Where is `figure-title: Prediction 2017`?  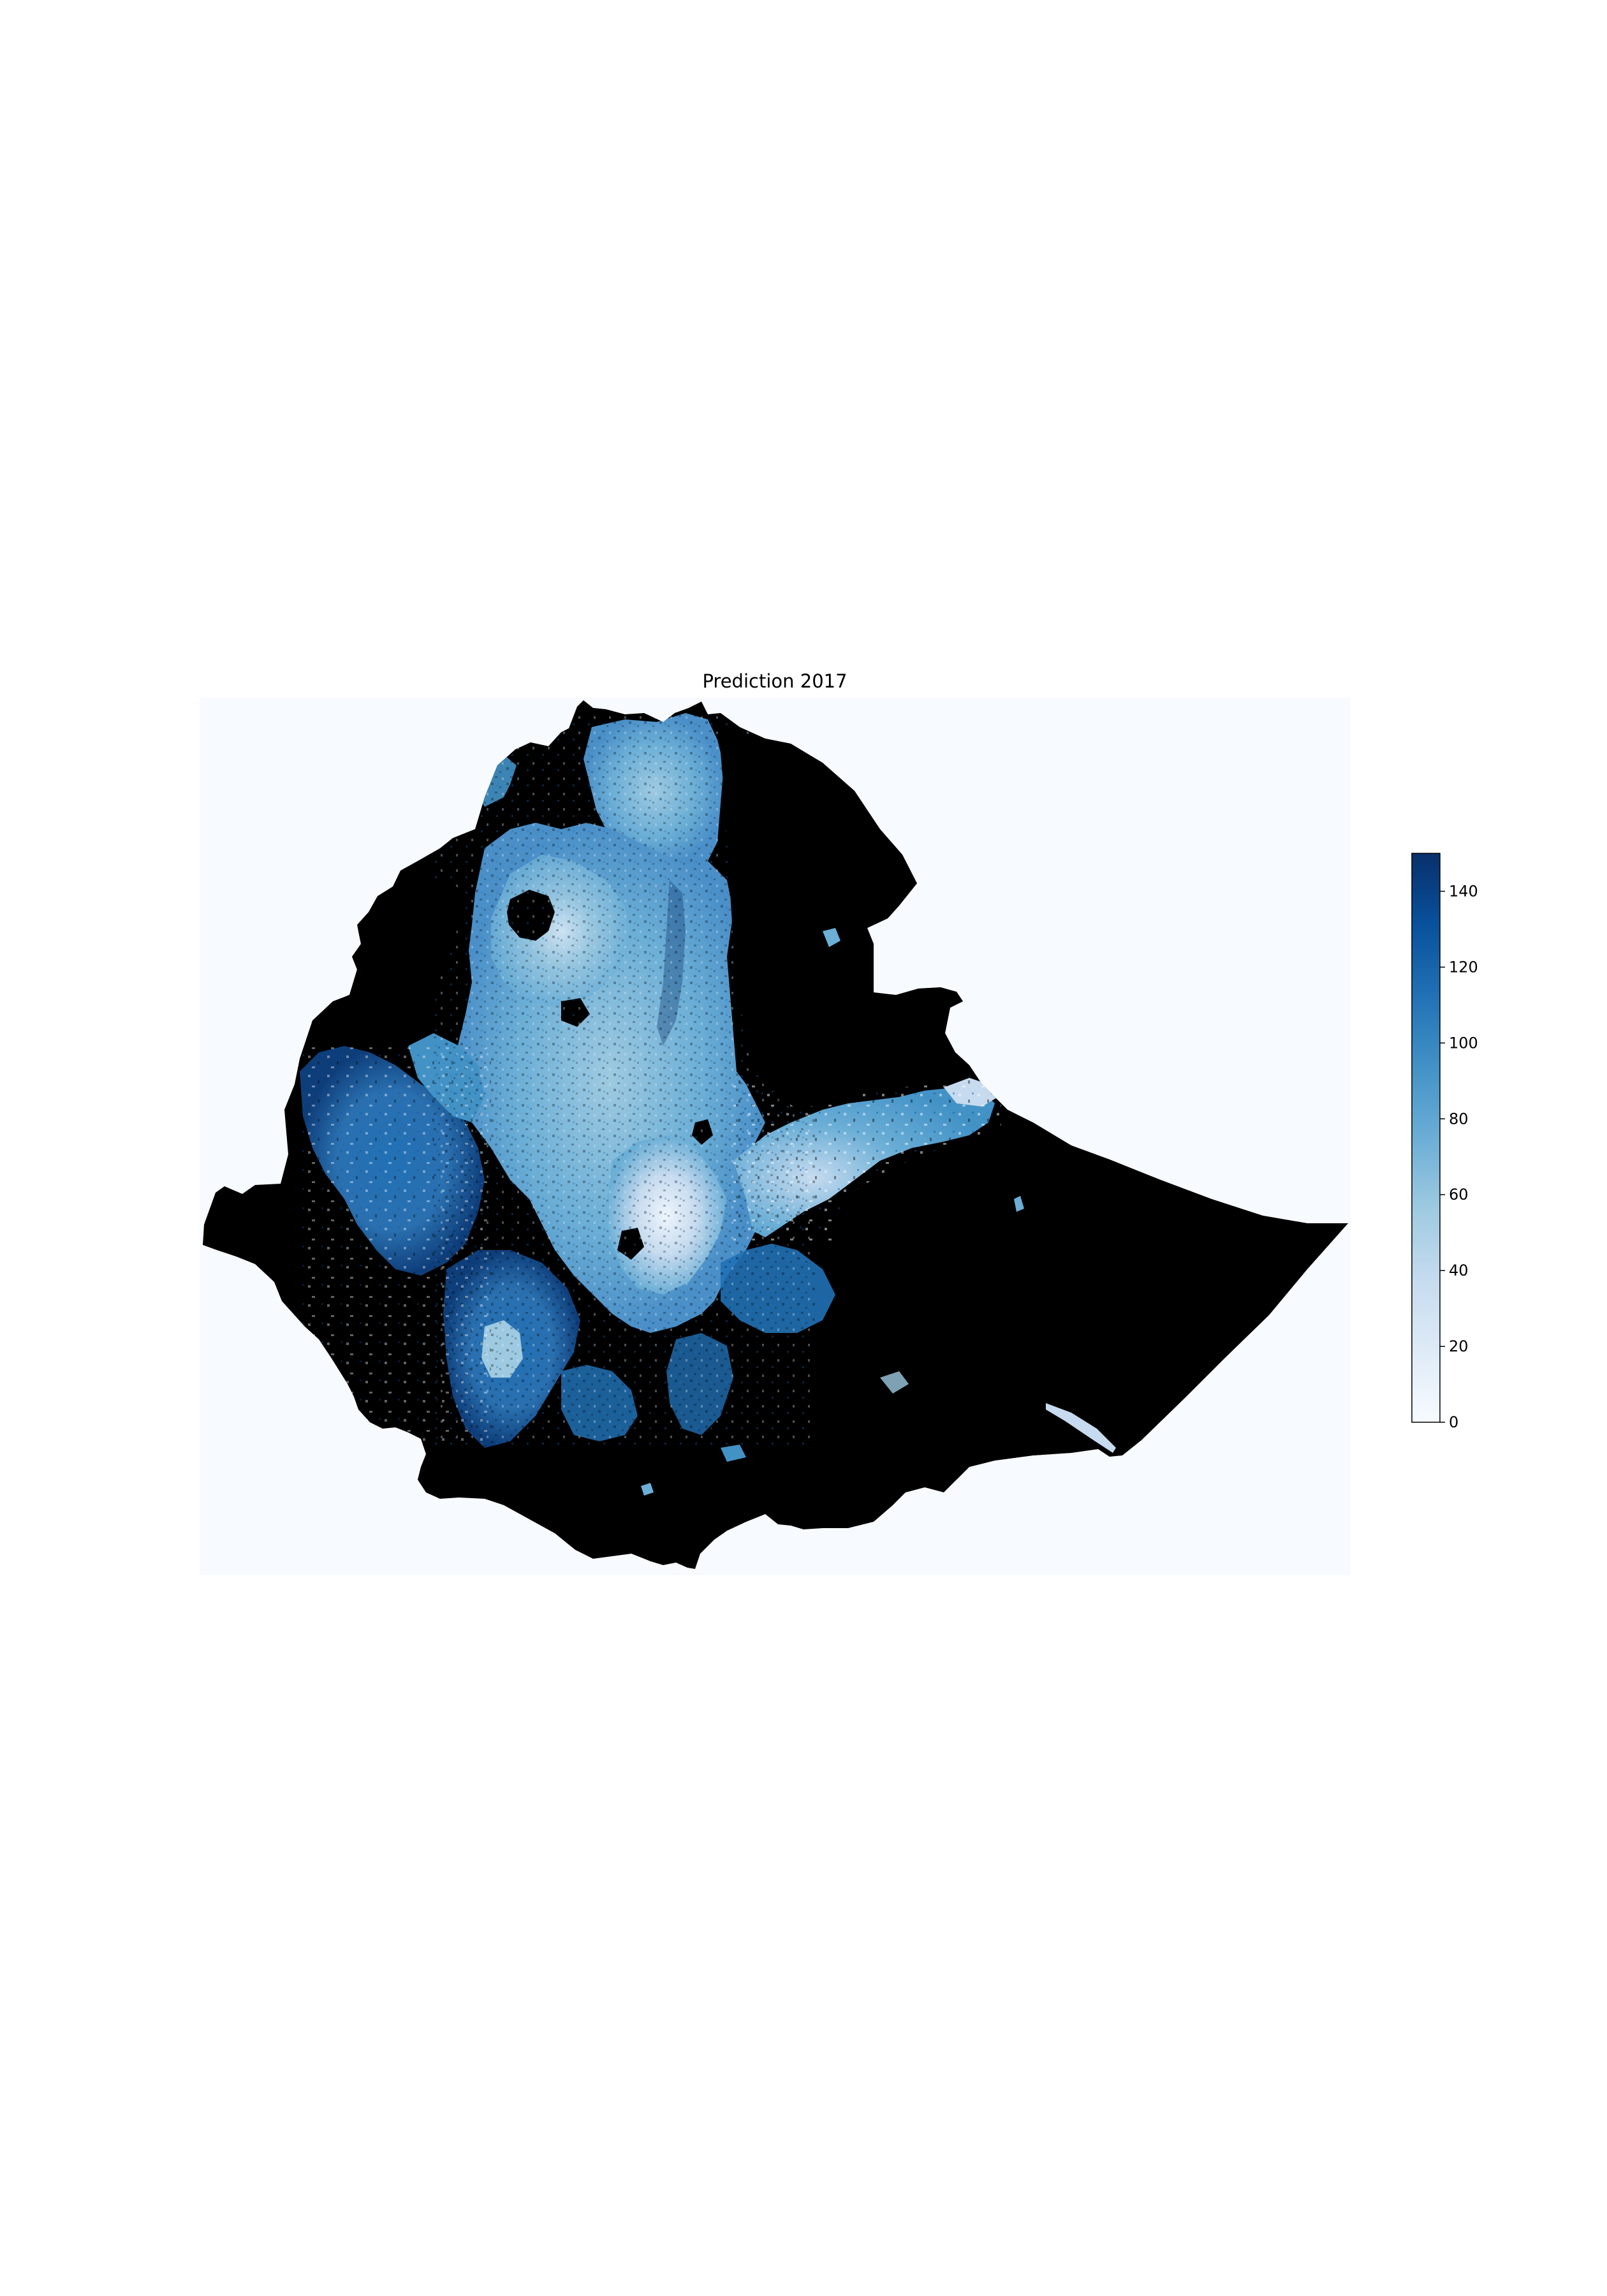 figure-title: Prediction 2017 is located at coordinates (774, 681).